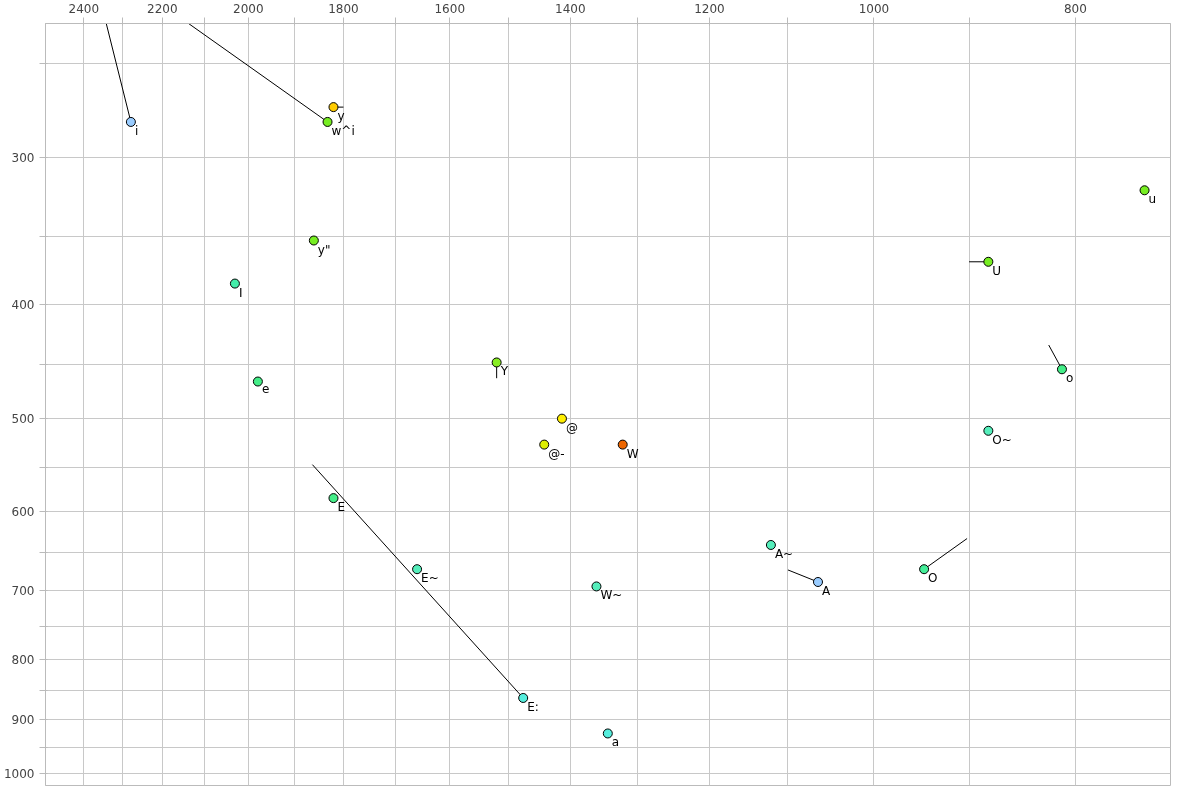  Describe the element at coordinates (709, 8) in the screenshot. I see `x-tick-label: 1200` at that location.